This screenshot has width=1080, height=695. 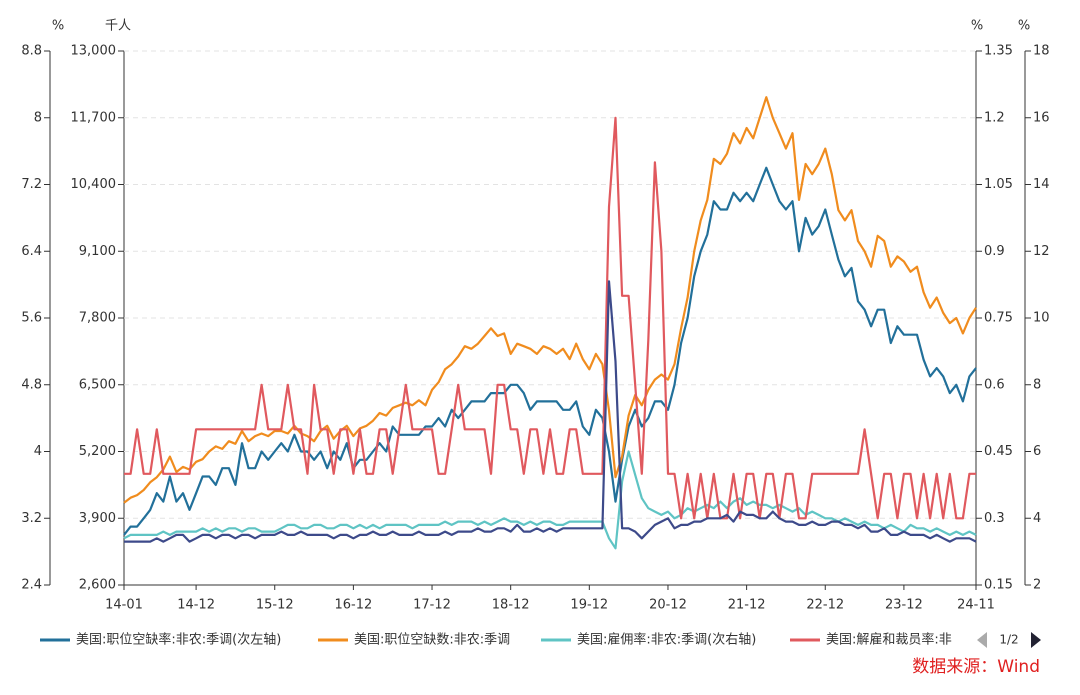 I want to click on y-tick-label: 8.8, so click(x=31, y=51).